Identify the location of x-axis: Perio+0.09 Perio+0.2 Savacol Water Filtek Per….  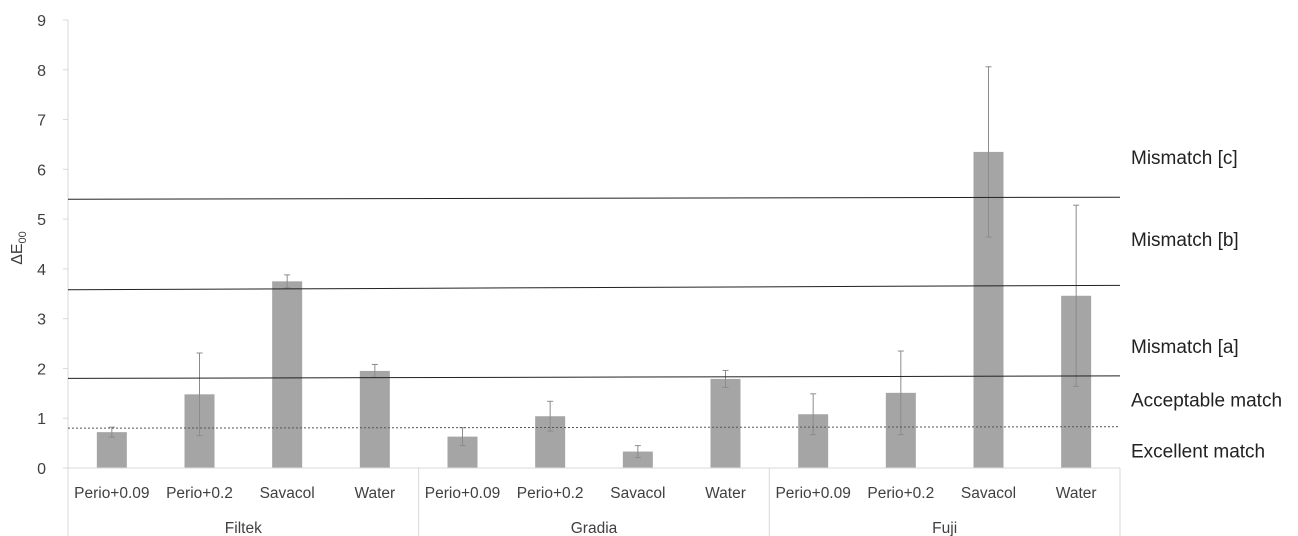
(594, 502).